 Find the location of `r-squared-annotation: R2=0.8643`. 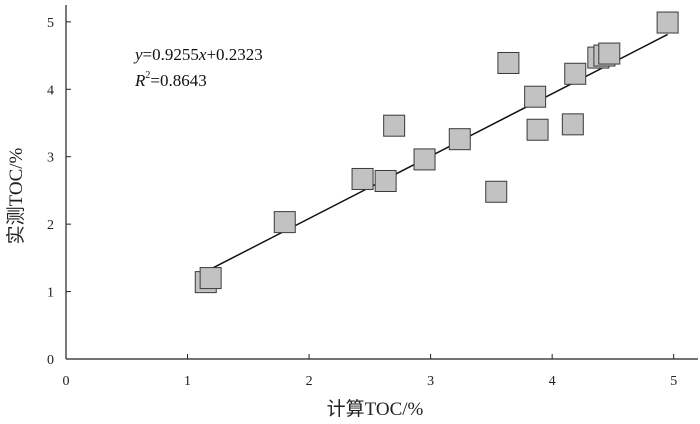

r-squared-annotation: R2=0.8643 is located at coordinates (170, 80).